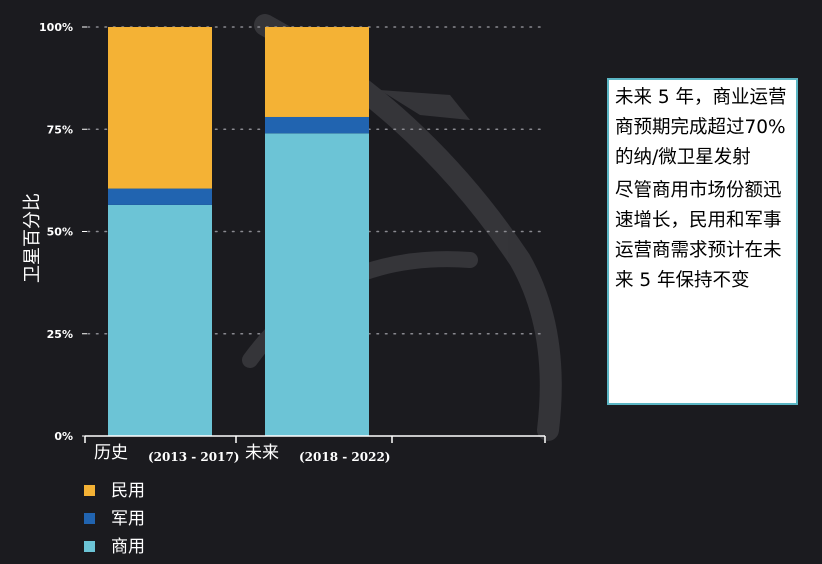 The height and width of the screenshot is (564, 822). What do you see at coordinates (32, 238) in the screenshot?
I see `y-axis-label: 卫星百分比` at bounding box center [32, 238].